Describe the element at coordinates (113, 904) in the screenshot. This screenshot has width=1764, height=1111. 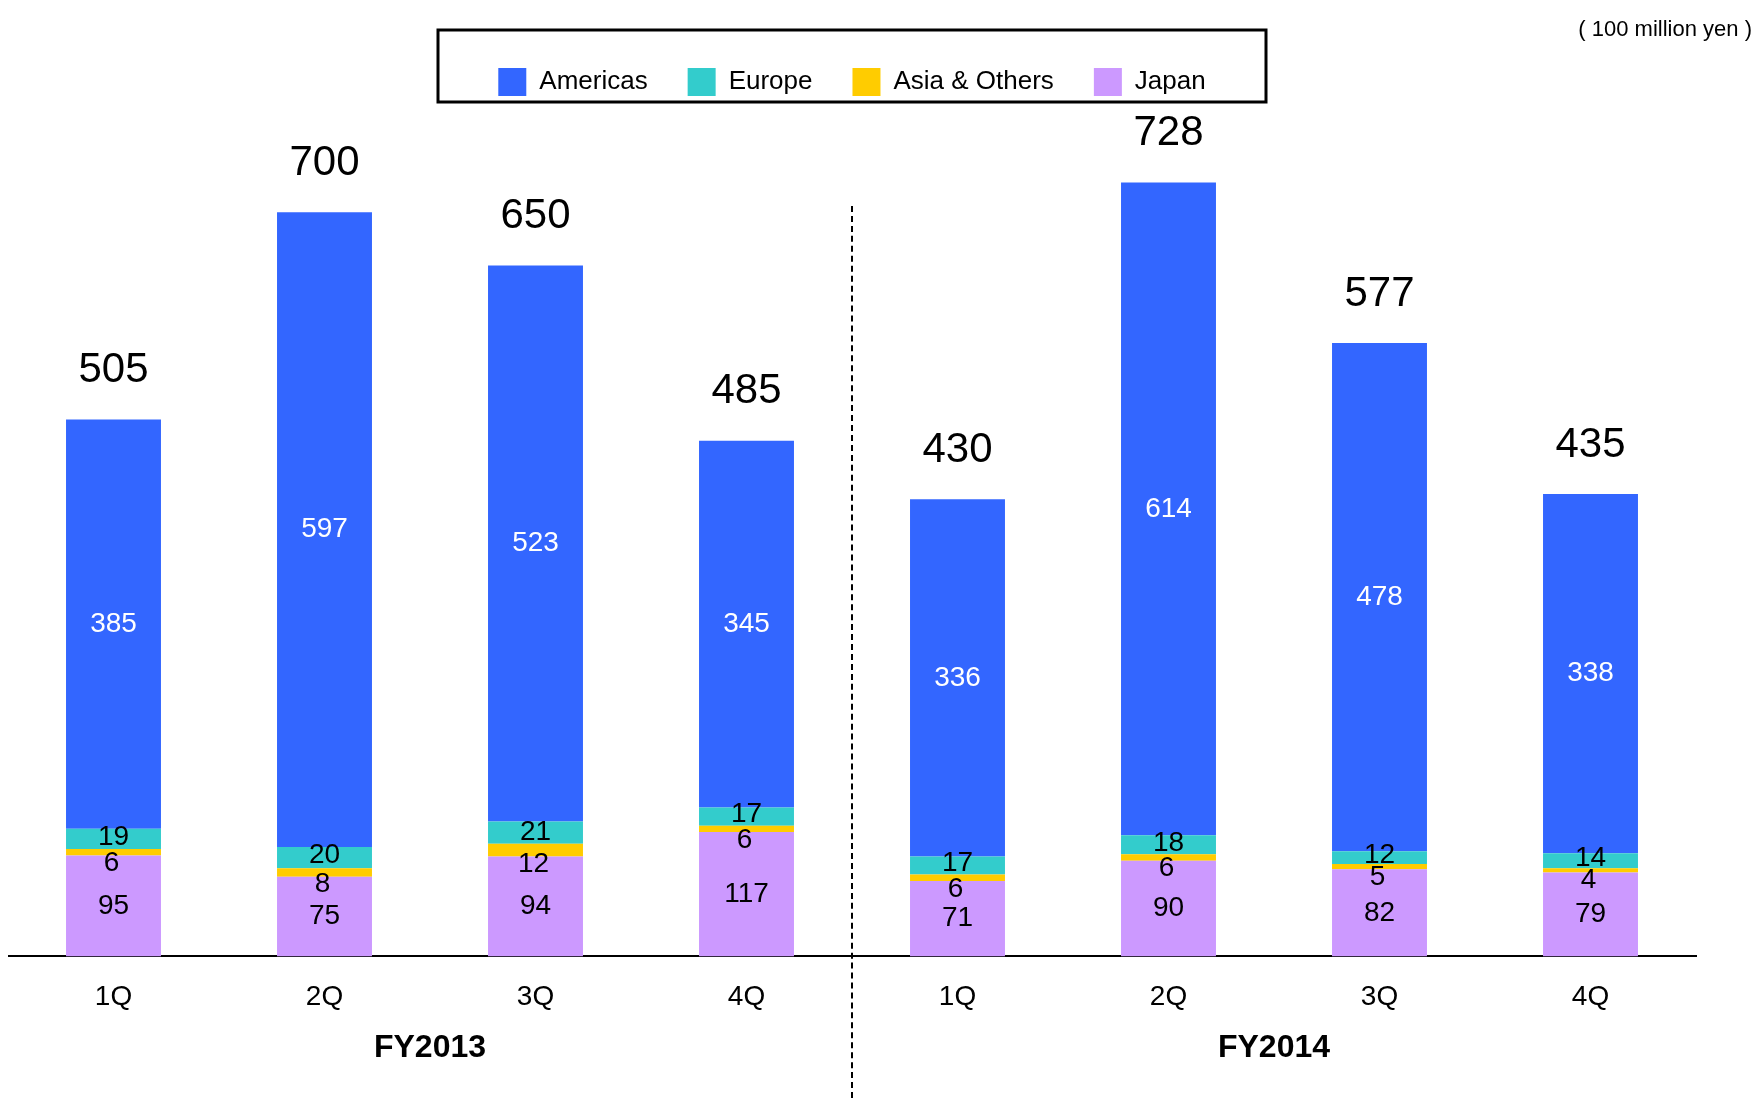
I see `data-label: 95` at that location.